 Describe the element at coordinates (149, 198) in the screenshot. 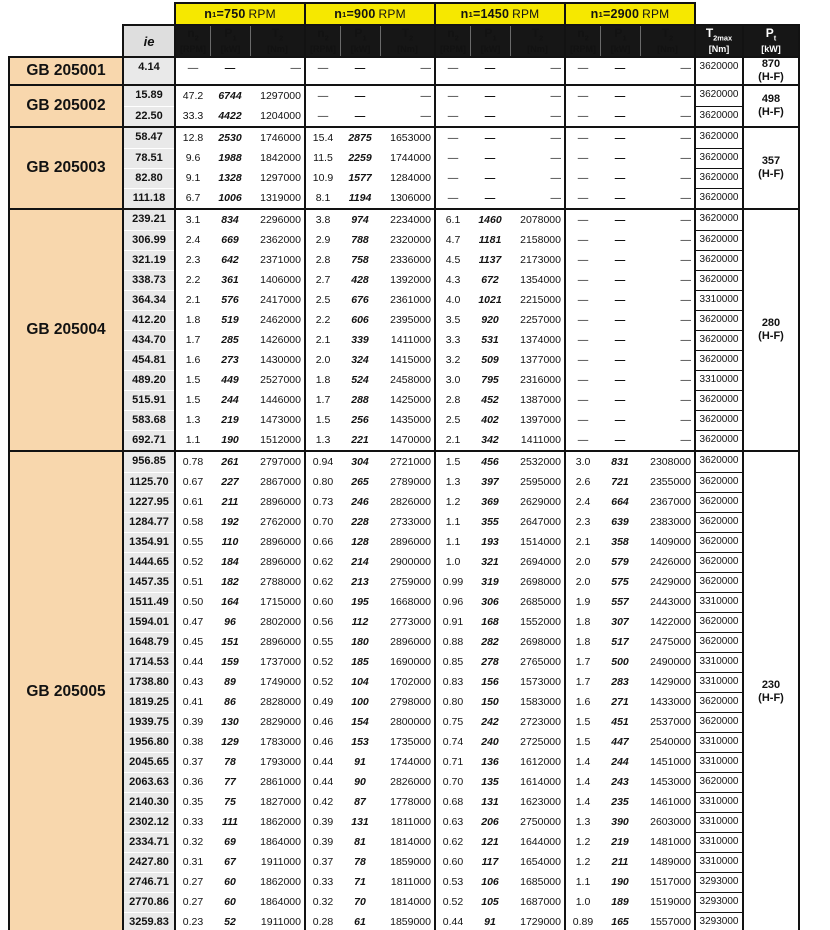

I see `ie-ratio-value: 111.18` at that location.